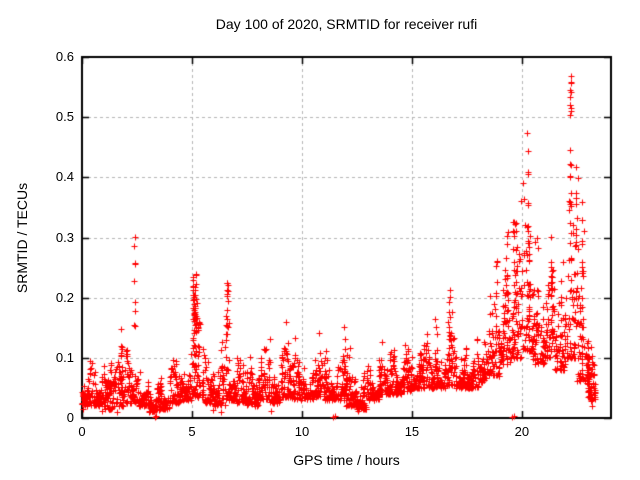  Describe the element at coordinates (412, 431) in the screenshot. I see `x-tick-label: 15` at that location.